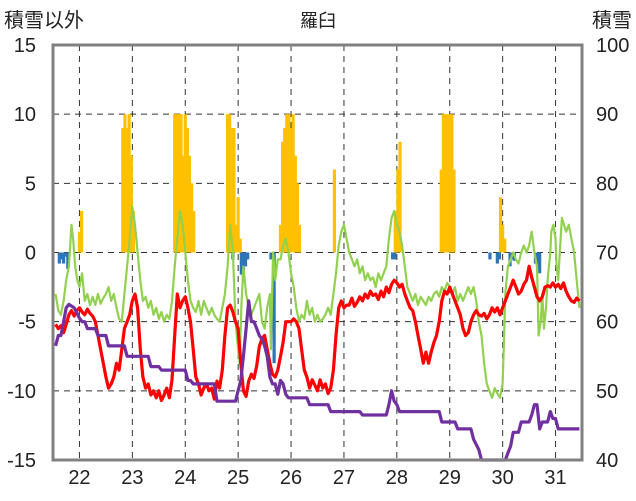 The image size is (636, 501). I want to click on x-tick-label: 26, so click(291, 478).